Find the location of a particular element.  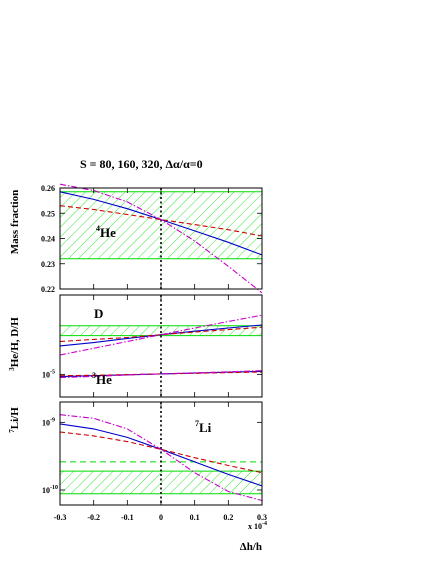

panel-lithium7: 7Li/H 10-910-10 7Li is located at coordinates (135, 453).